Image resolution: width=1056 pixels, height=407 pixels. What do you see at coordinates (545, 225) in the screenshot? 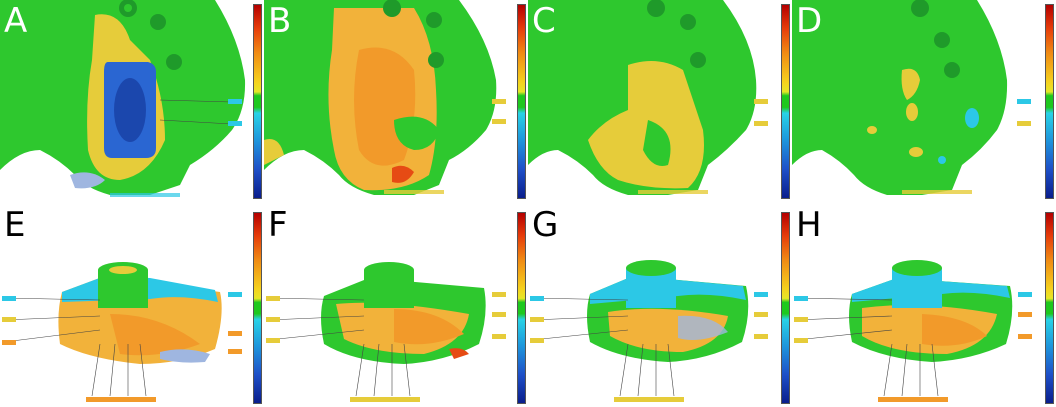
I see `panel-label: G` at bounding box center [545, 225].